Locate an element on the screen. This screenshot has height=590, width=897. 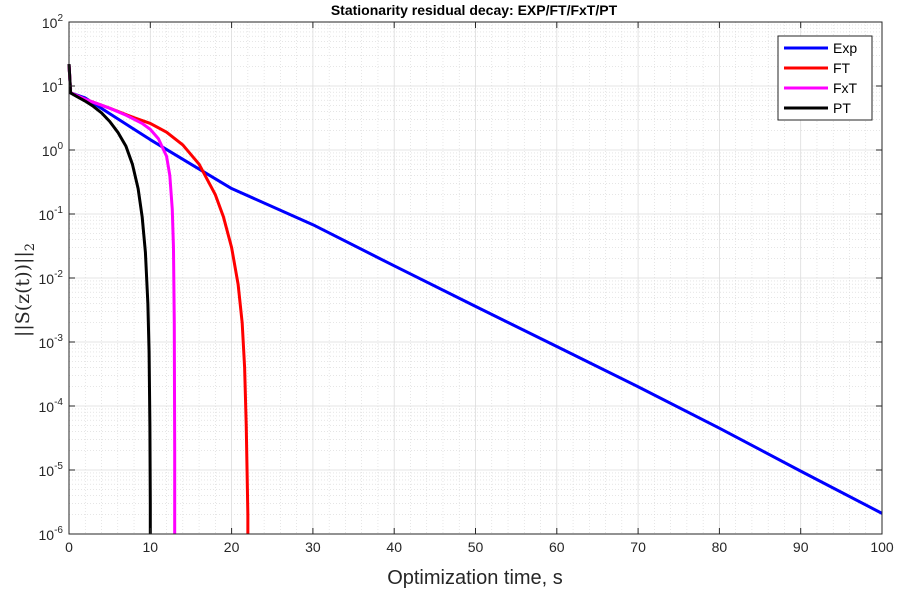
series-line-pt is located at coordinates (109, 298).